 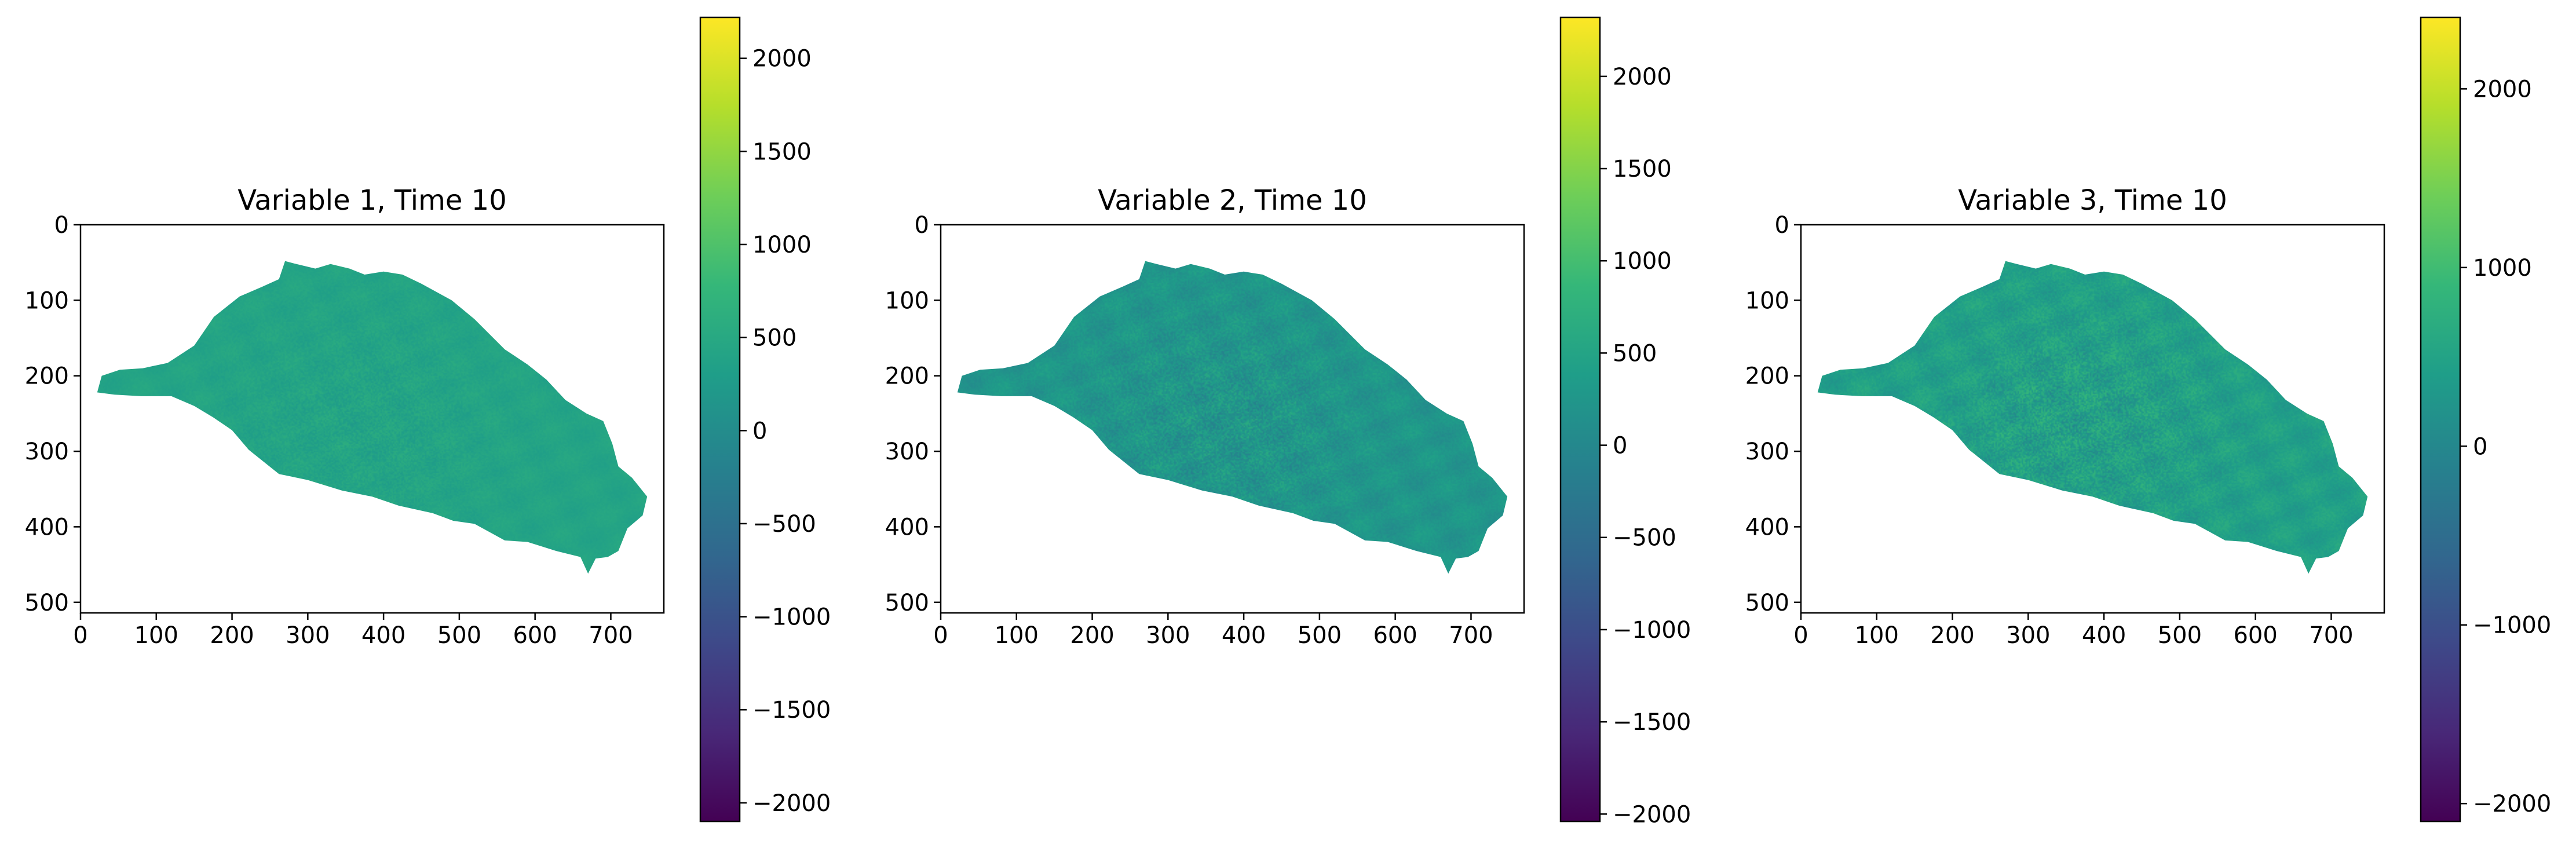 What do you see at coordinates (2092, 200) in the screenshot?
I see `panel-title: Variable 3, Time 10` at bounding box center [2092, 200].